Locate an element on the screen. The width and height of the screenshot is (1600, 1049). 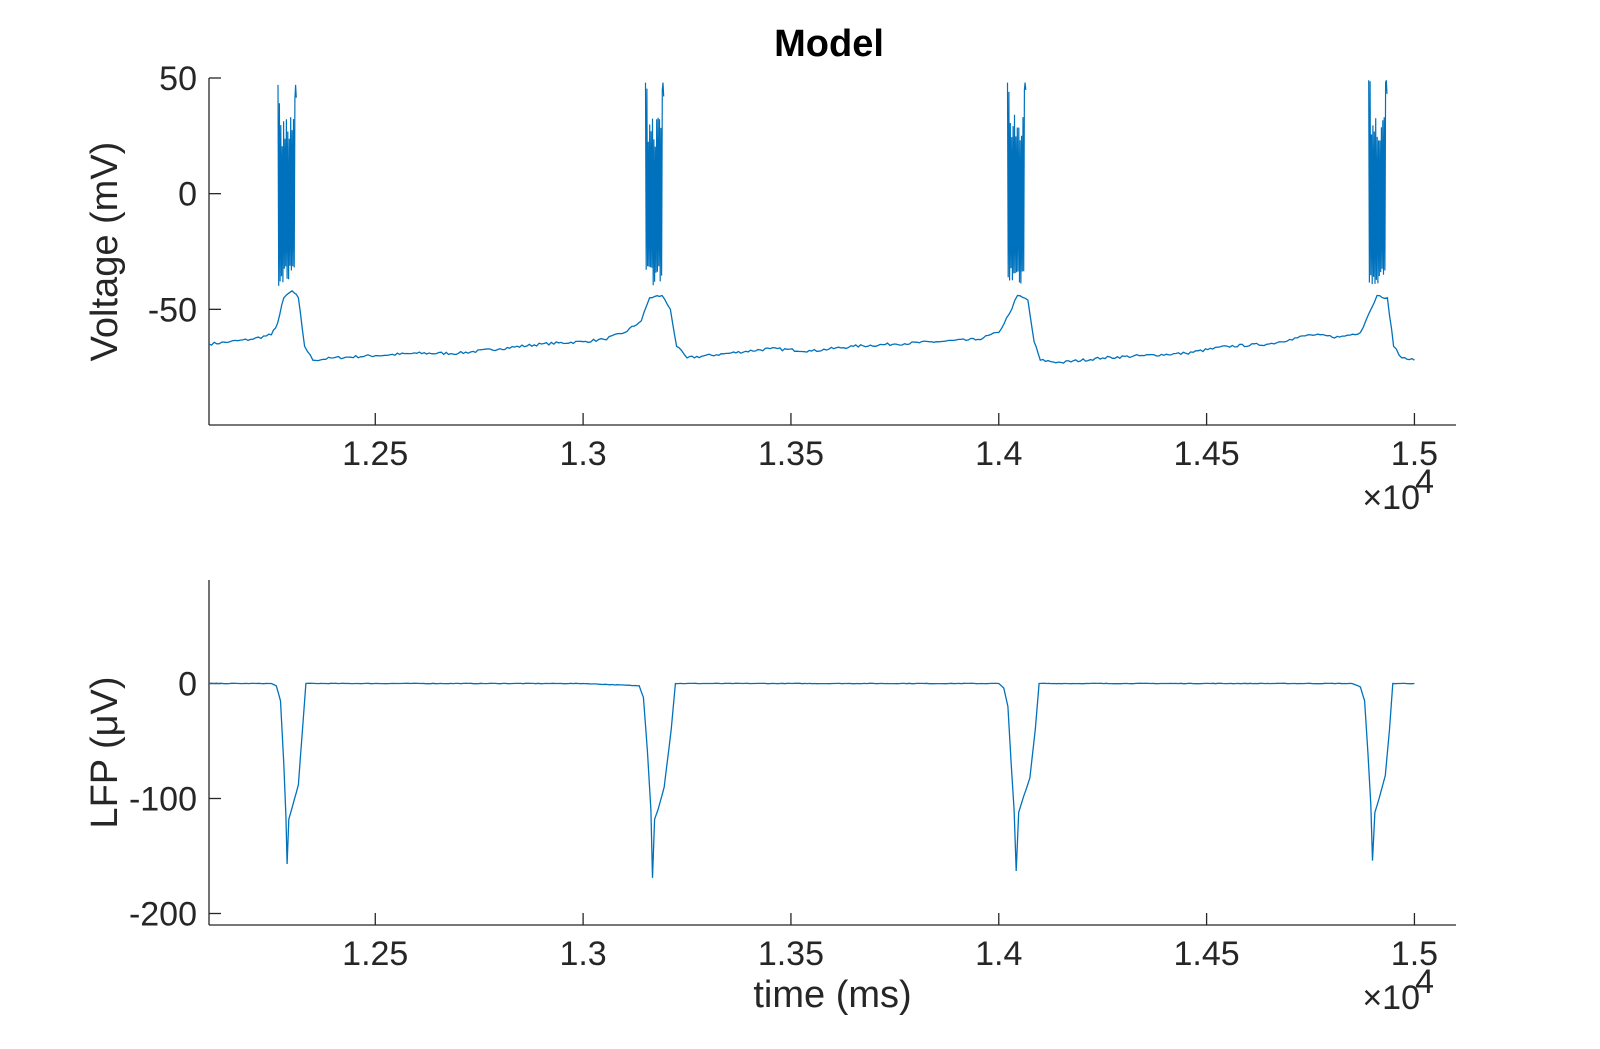
y-axis-label: LFP (μV) is located at coordinates (105, 752).